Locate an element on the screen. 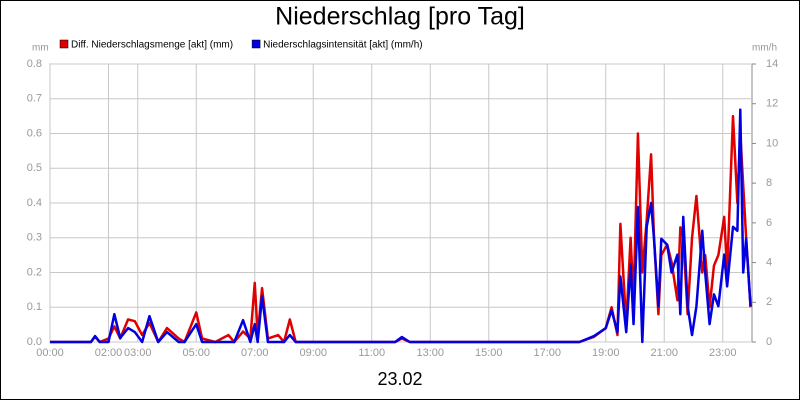 The height and width of the screenshot is (400, 800). legend-label: Diff. Niederschlagsmenge [akt] (mm) is located at coordinates (152, 45).